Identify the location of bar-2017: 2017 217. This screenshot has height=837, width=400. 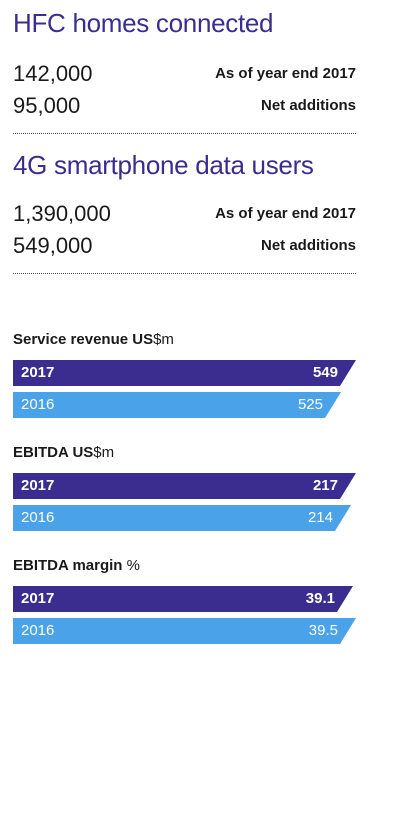
(184, 486).